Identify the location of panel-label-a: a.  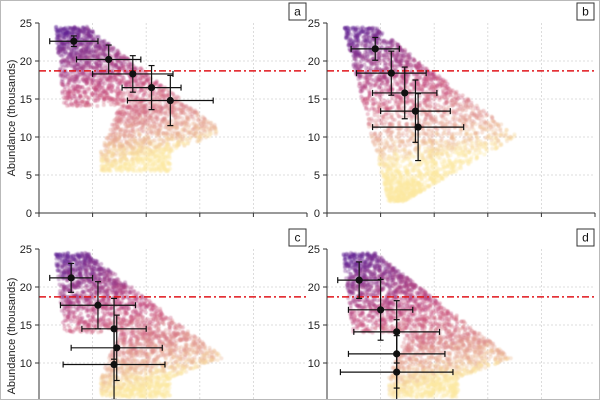
(297, 12).